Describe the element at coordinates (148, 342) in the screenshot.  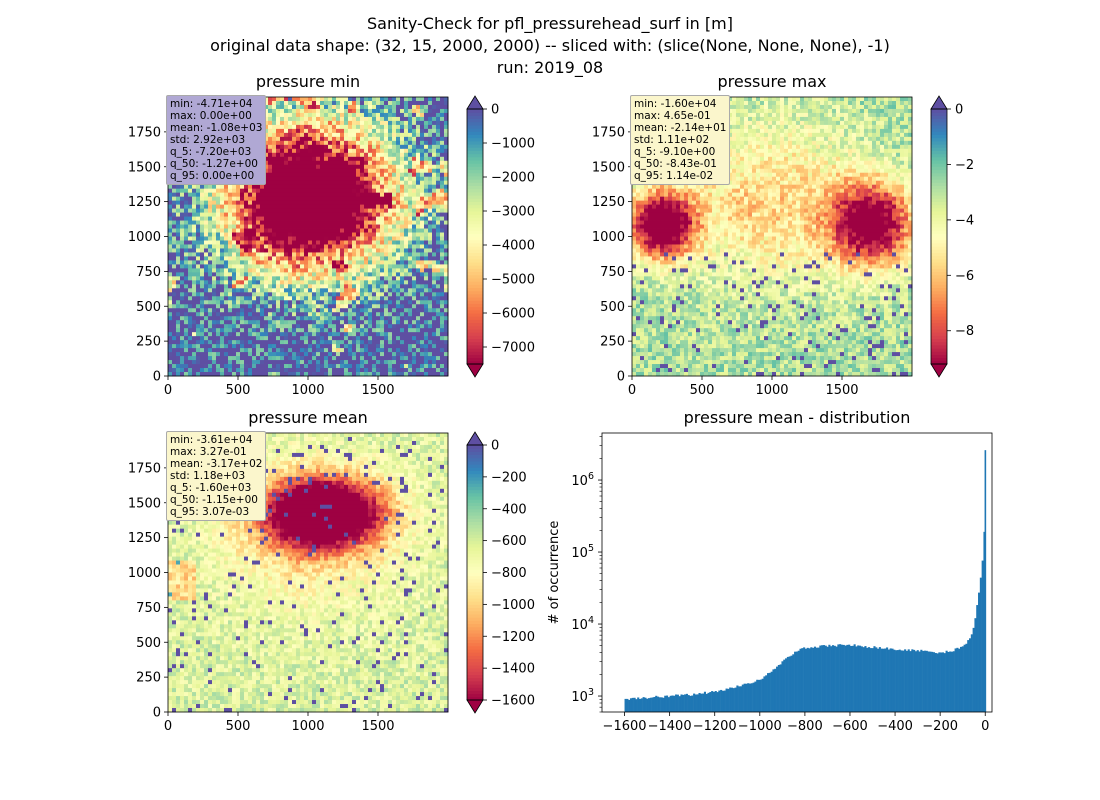
I see `y-tick-label: 250` at that location.